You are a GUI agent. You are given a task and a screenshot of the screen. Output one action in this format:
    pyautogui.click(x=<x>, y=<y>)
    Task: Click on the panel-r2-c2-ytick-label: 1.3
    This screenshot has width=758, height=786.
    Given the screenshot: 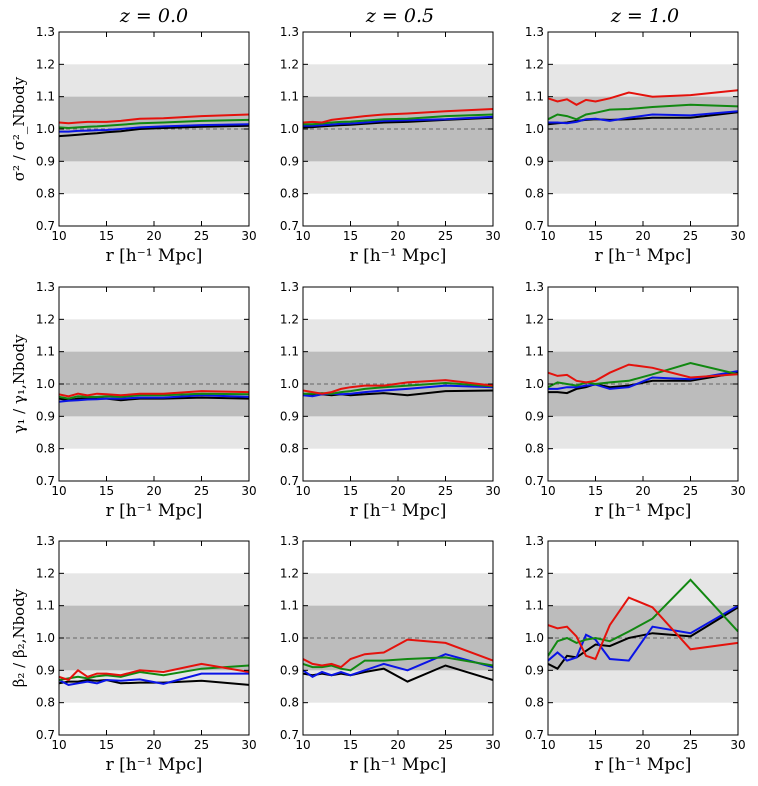 What is the action you would take?
    pyautogui.click(x=534, y=541)
    